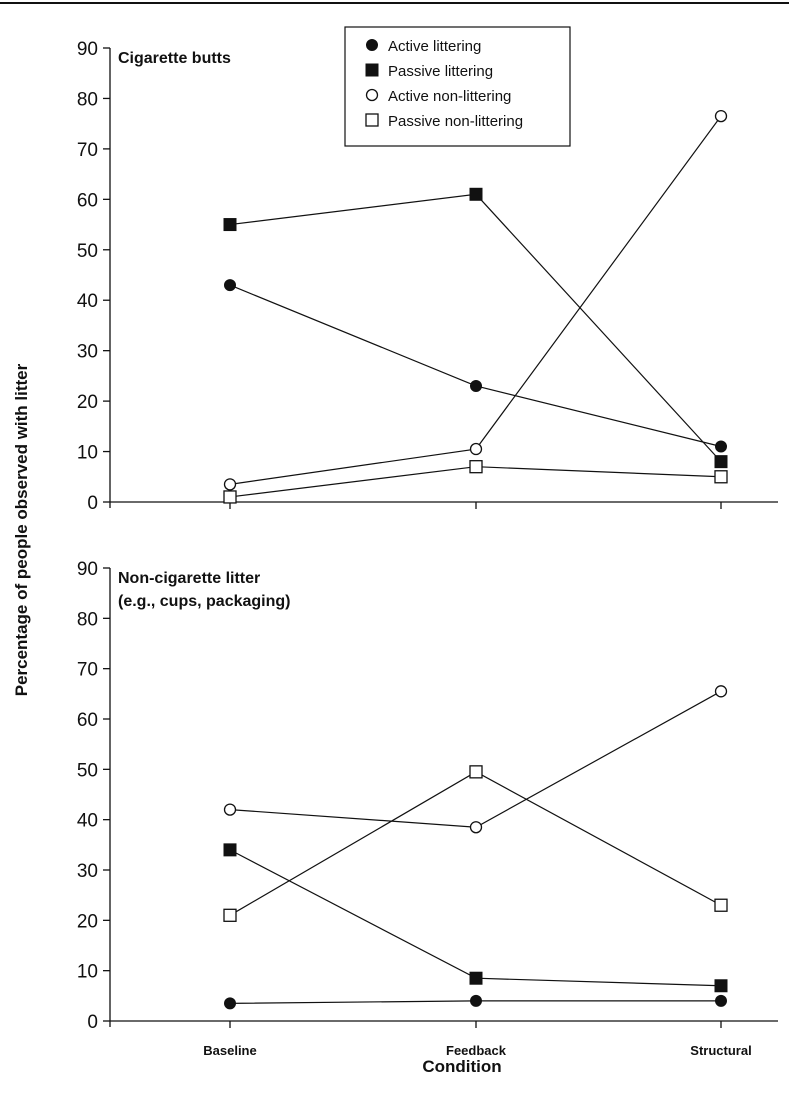  What do you see at coordinates (174, 58) in the screenshot?
I see `panel-title: Cigarette butts` at bounding box center [174, 58].